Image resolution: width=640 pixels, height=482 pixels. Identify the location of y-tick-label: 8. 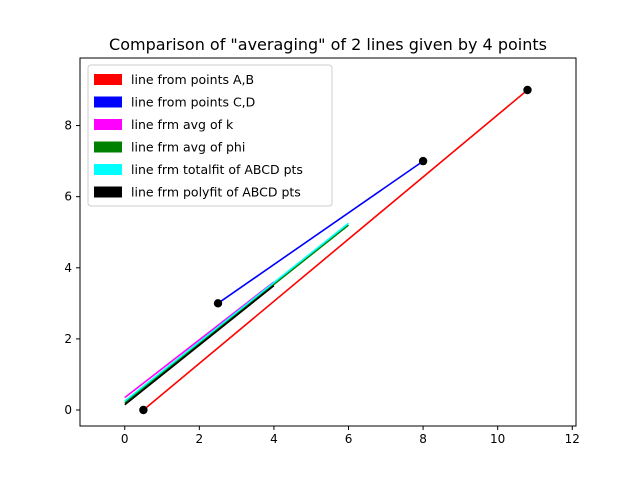
(68, 126).